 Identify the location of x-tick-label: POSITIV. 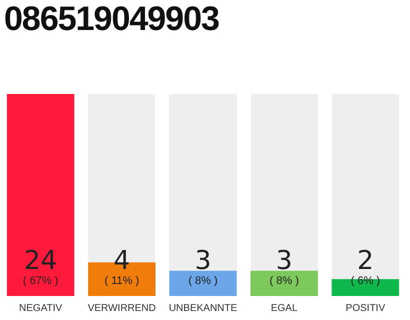
(366, 308).